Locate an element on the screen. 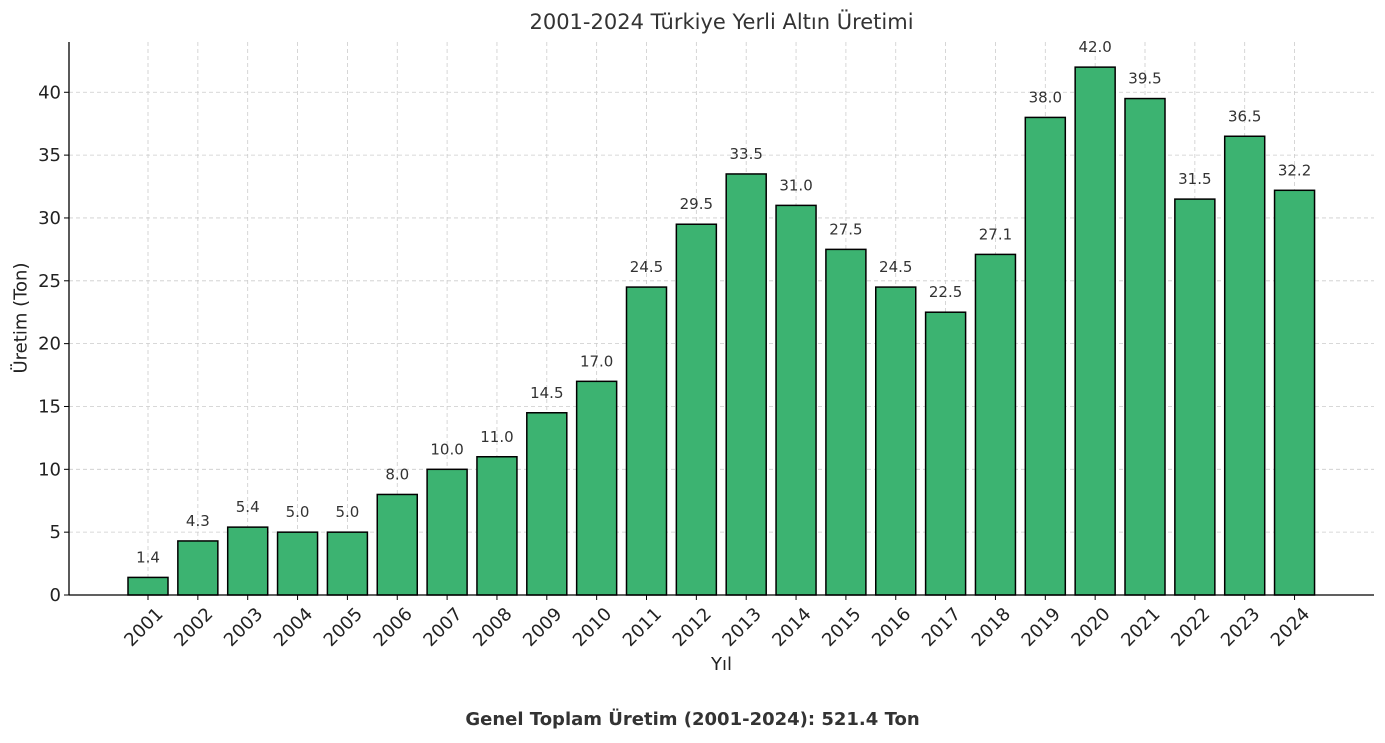 The width and height of the screenshot is (1385, 743). x-tick-label-2001: 2001 is located at coordinates (143, 627).